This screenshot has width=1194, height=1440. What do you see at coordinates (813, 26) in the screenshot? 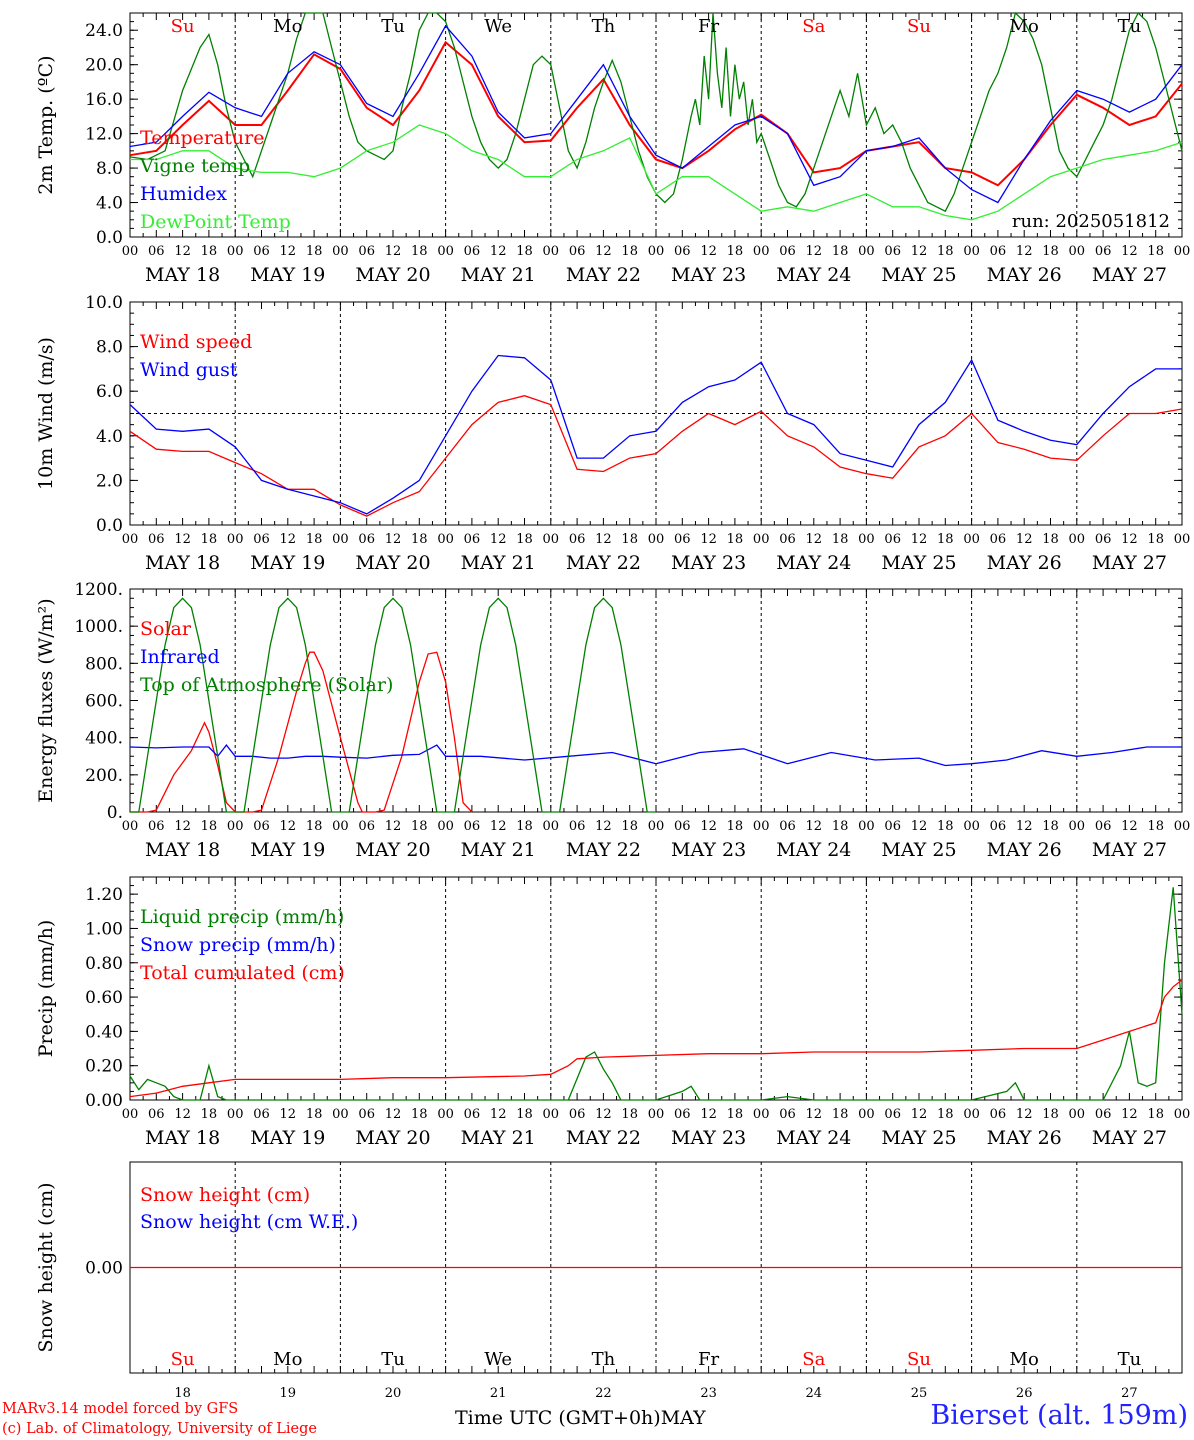
I see `weekday-label: Sa` at bounding box center [813, 26].